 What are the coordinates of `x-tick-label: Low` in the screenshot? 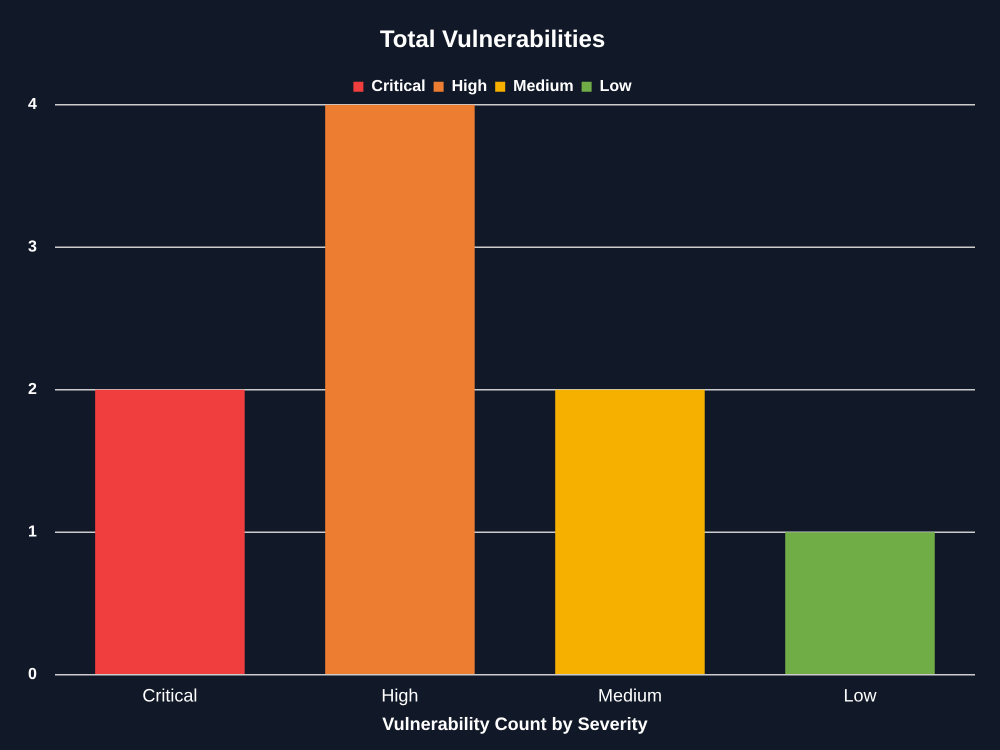 It's located at (860, 696).